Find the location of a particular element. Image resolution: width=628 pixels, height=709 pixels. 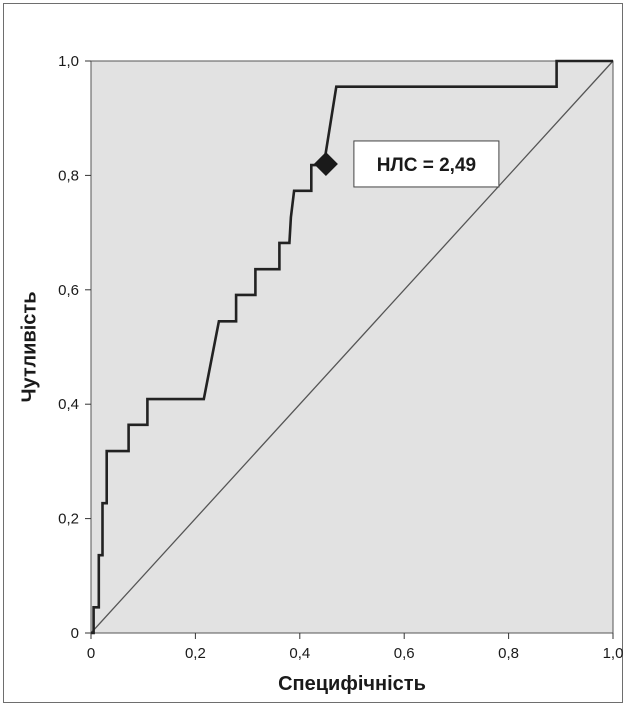

y-tick-label: 1,0 is located at coordinates (68, 61).